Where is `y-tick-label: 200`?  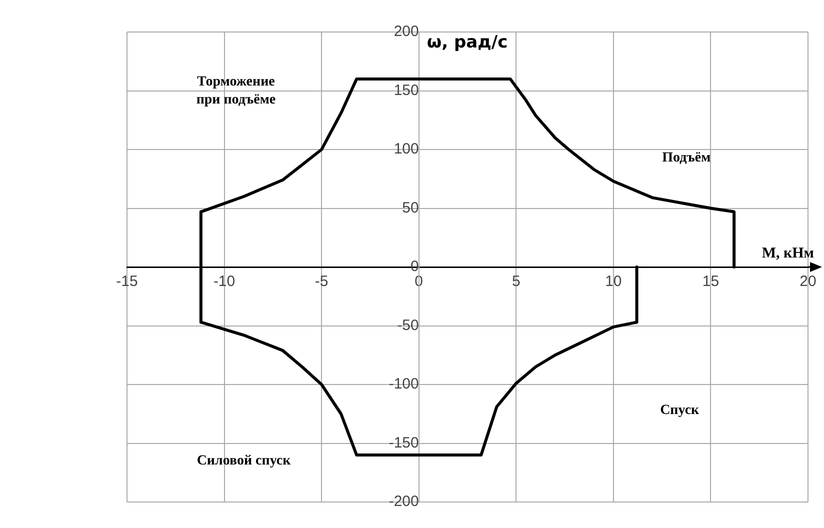
y-tick-label: 200 is located at coordinates (406, 31).